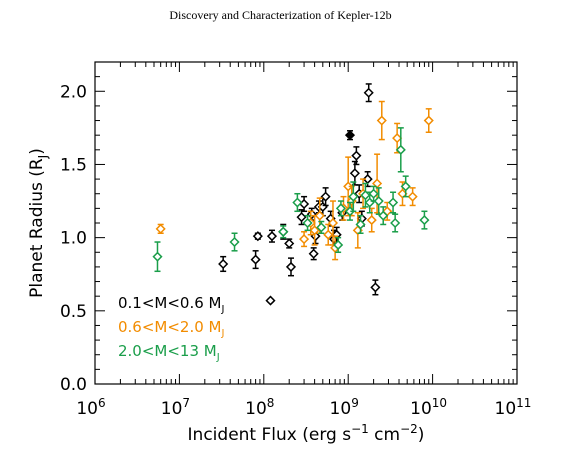  Describe the element at coordinates (175, 407) in the screenshot. I see `x-tick-label: 10⁷` at that location.